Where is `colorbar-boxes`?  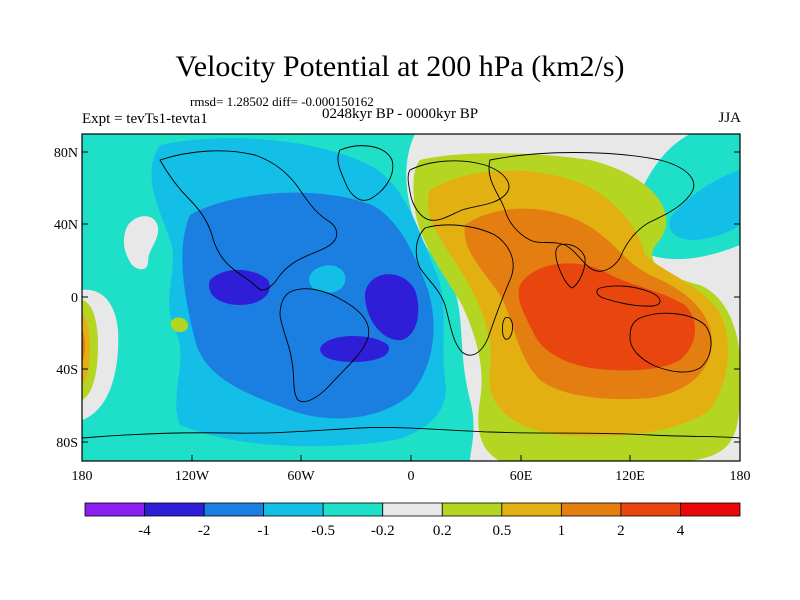
colorbar-boxes is located at coordinates (412, 509).